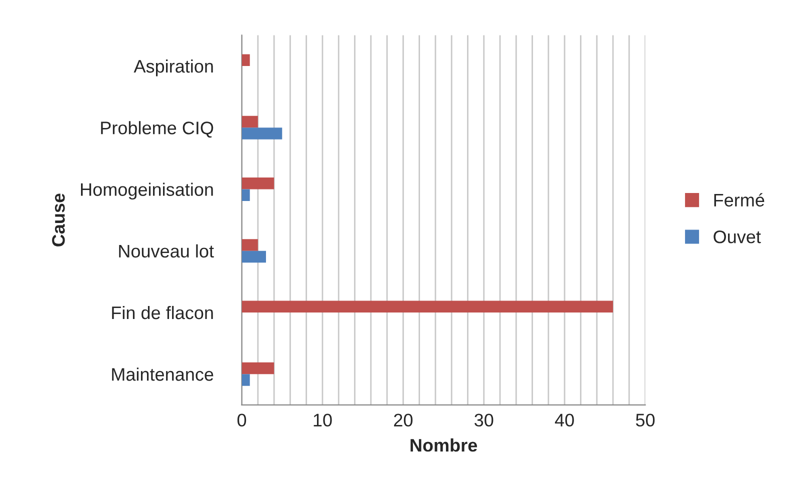 The width and height of the screenshot is (785, 503). What do you see at coordinates (147, 191) in the screenshot?
I see `y-tick-label: Homogeinisation` at bounding box center [147, 191].